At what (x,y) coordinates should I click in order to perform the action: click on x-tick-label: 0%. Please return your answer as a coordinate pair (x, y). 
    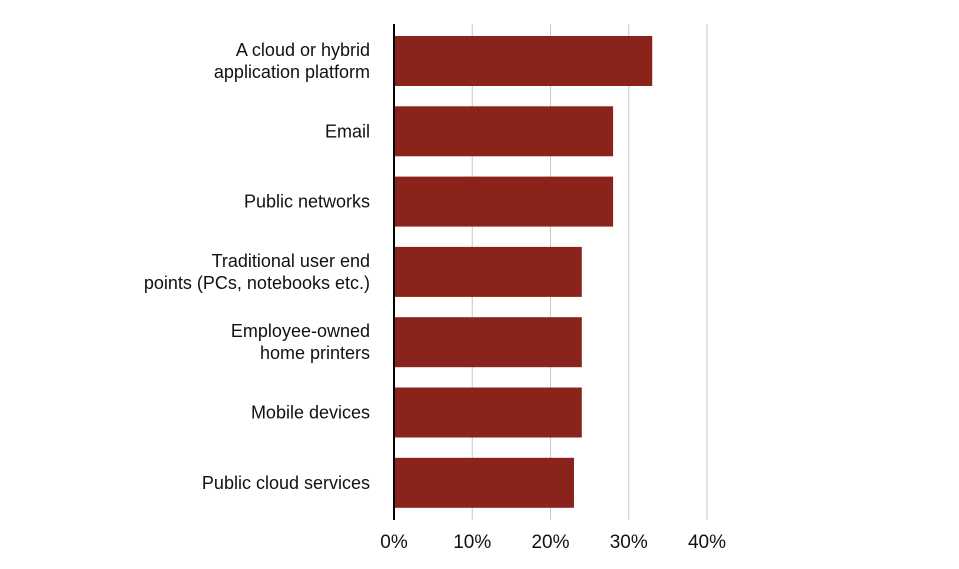
    Looking at the image, I should click on (394, 542).